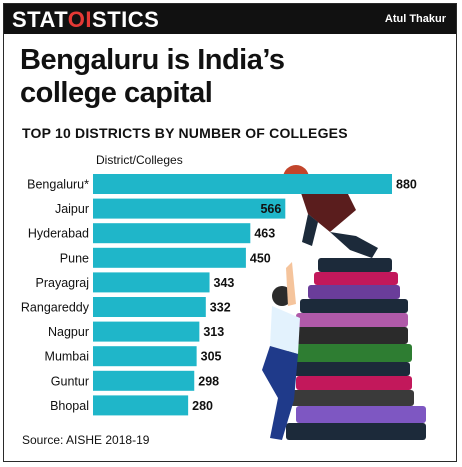 The height and width of the screenshot is (467, 462). I want to click on bar-mumbai, so click(145, 356).